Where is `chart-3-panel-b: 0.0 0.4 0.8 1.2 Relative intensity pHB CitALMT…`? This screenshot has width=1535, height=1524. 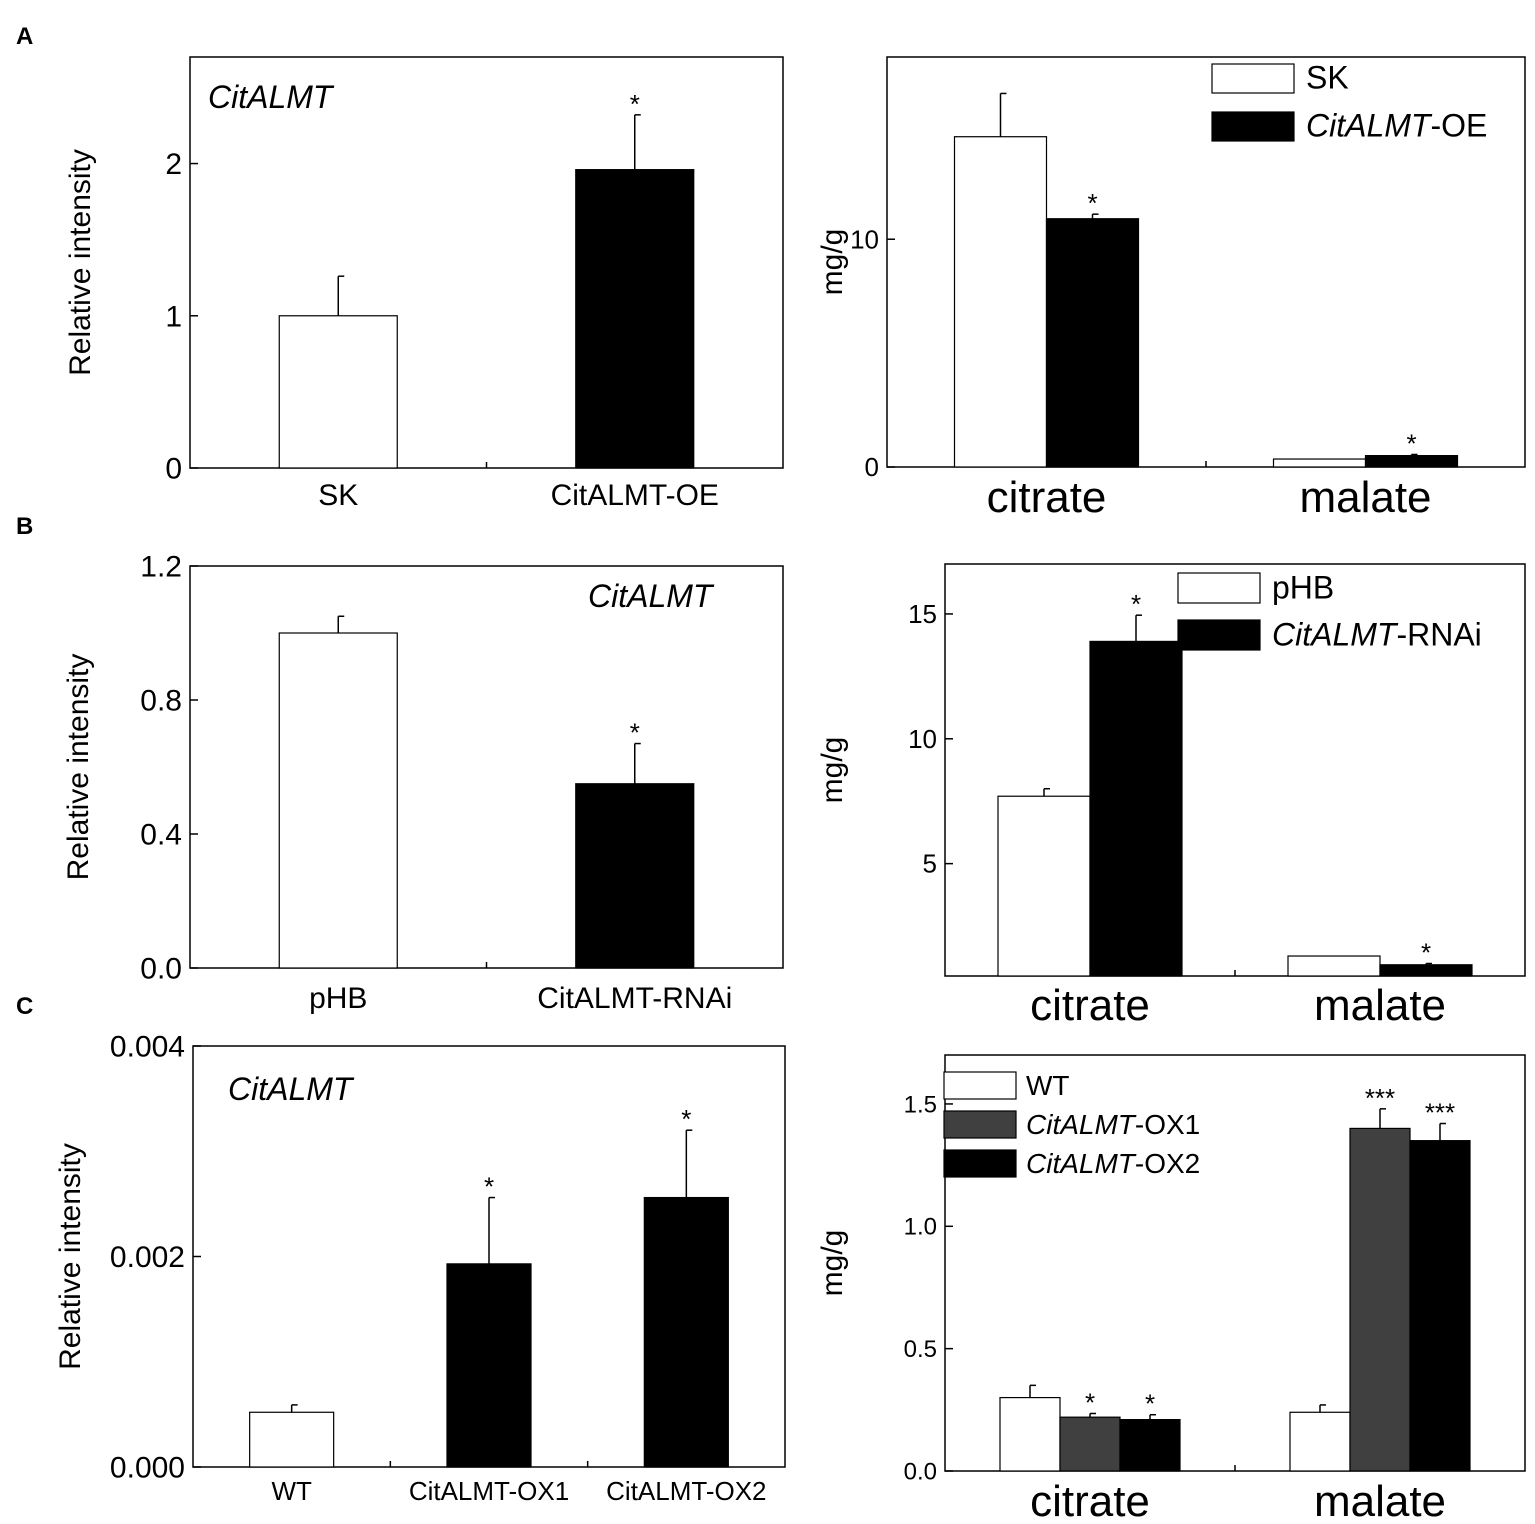
chart-3-panel-b: 0.0 0.4 0.8 1.2 Relative intensity pHB CitALMT… is located at coordinates (423, 783).